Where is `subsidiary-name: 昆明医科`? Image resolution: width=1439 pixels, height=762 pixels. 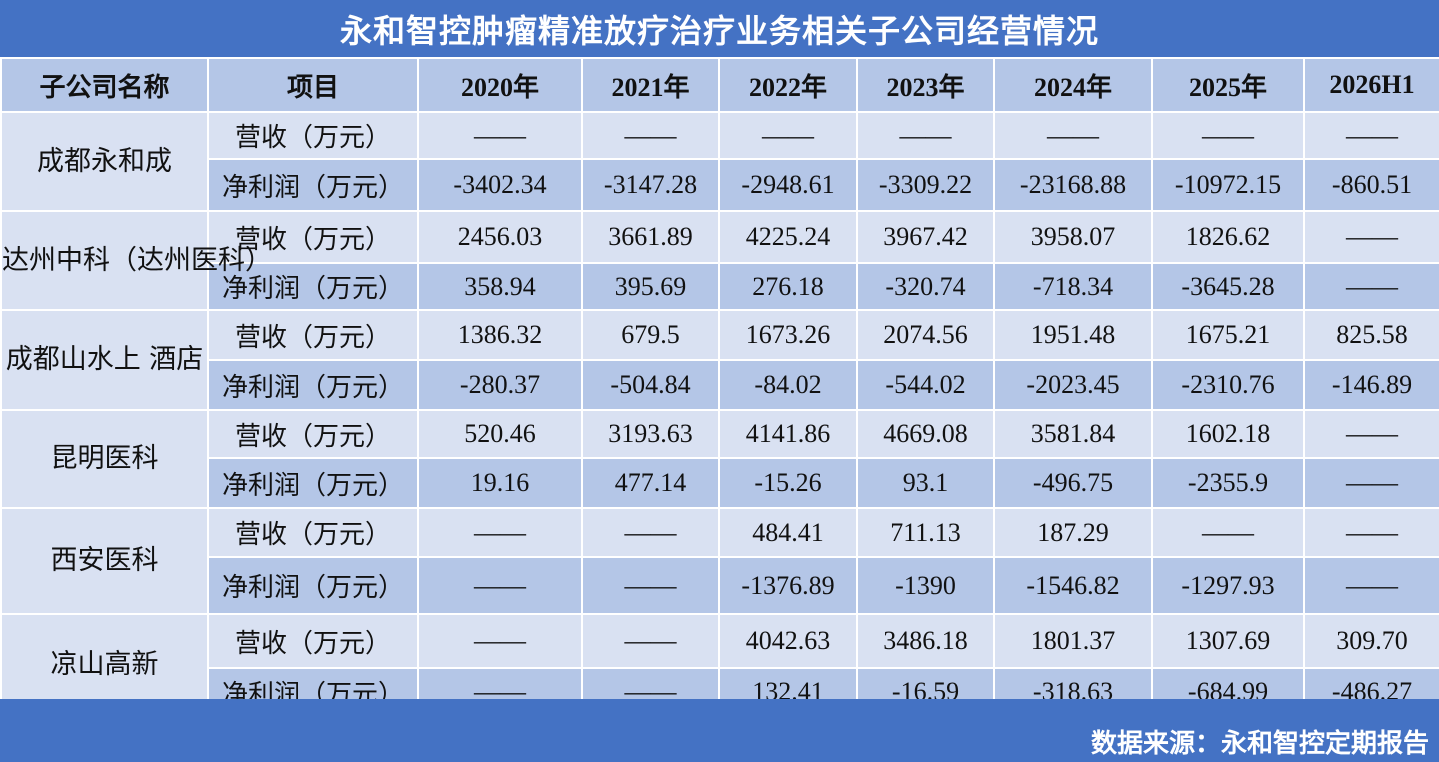
subsidiary-name: 昆明医科 is located at coordinates (104, 459).